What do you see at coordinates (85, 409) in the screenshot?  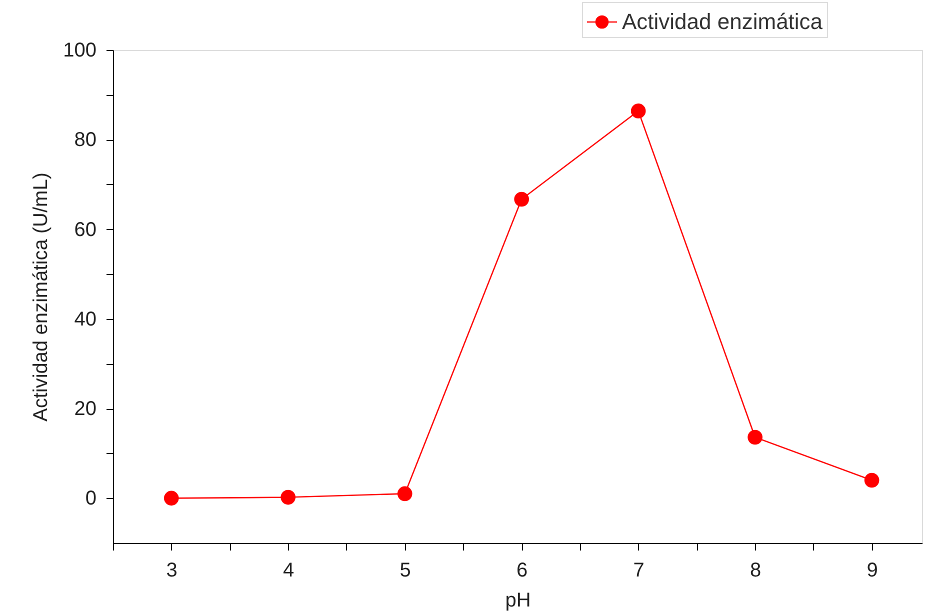 I see `y-tick-label: 20` at bounding box center [85, 409].